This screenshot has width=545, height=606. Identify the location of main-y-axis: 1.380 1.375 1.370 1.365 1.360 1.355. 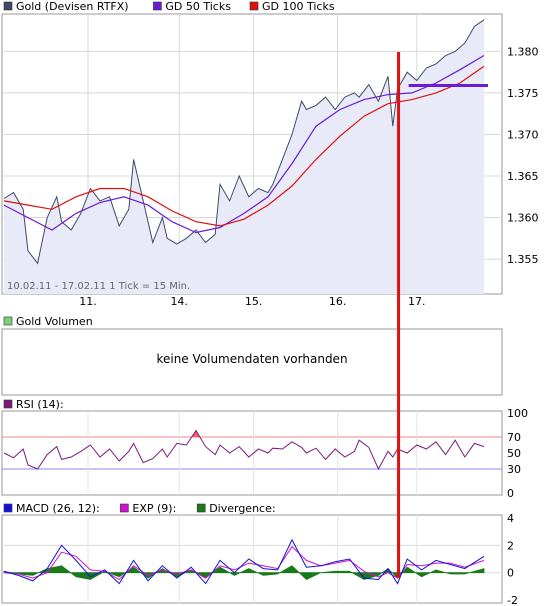
(523, 155).